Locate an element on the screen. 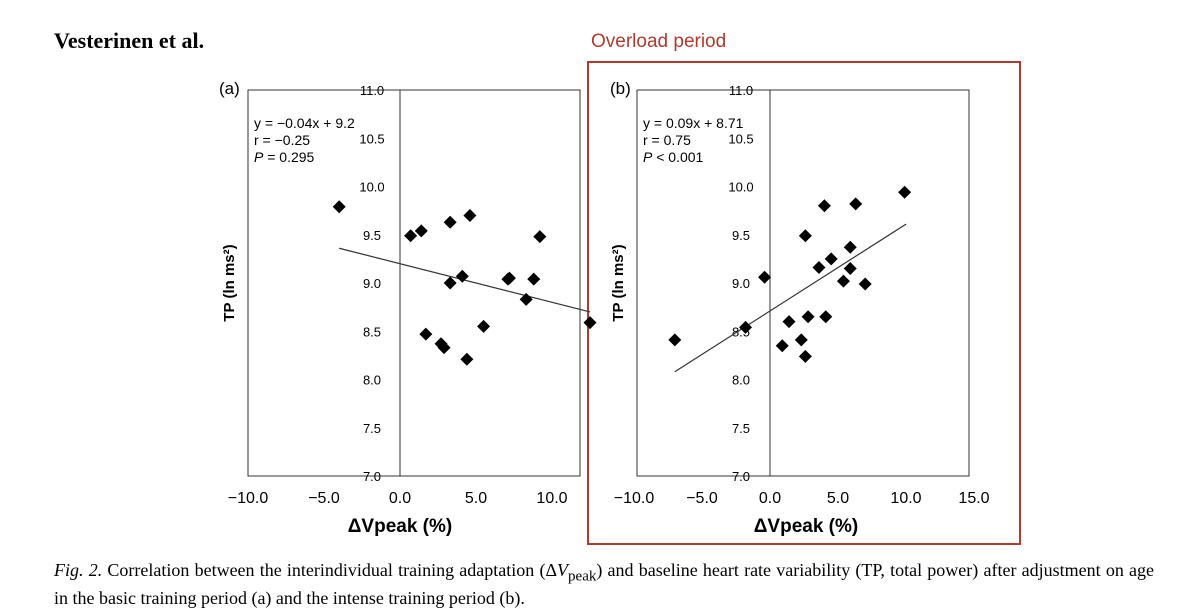  panel-b-y-tick-label: 8.0 is located at coordinates (741, 380).